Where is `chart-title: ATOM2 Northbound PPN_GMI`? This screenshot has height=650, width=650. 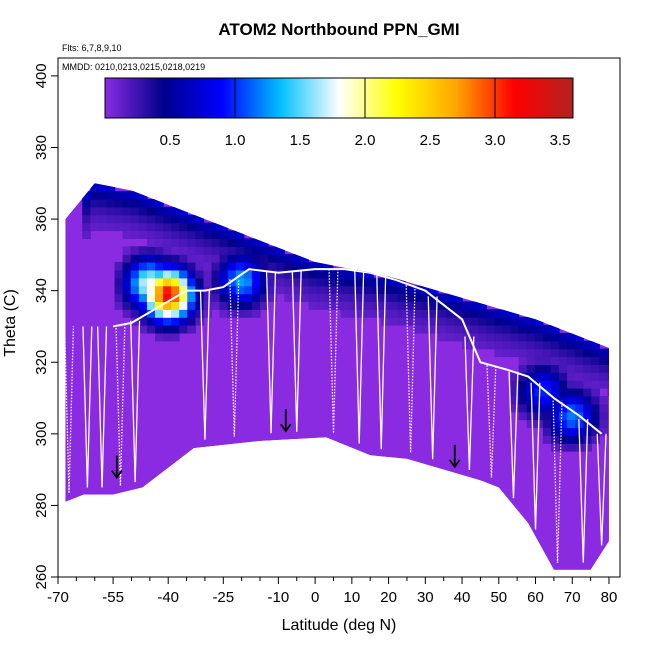
chart-title: ATOM2 Northbound PPN_GMI is located at coordinates (338, 29).